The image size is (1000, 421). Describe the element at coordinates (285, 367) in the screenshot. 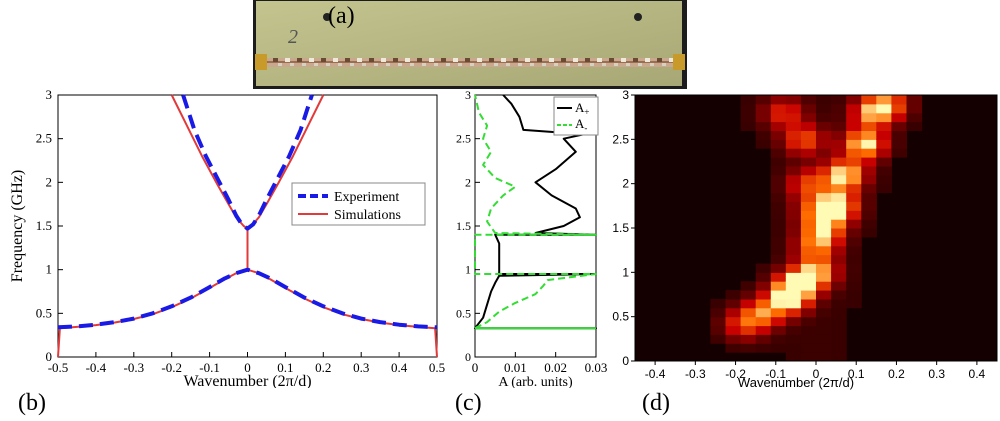

I see `x-tick-label: 0.1` at that location.